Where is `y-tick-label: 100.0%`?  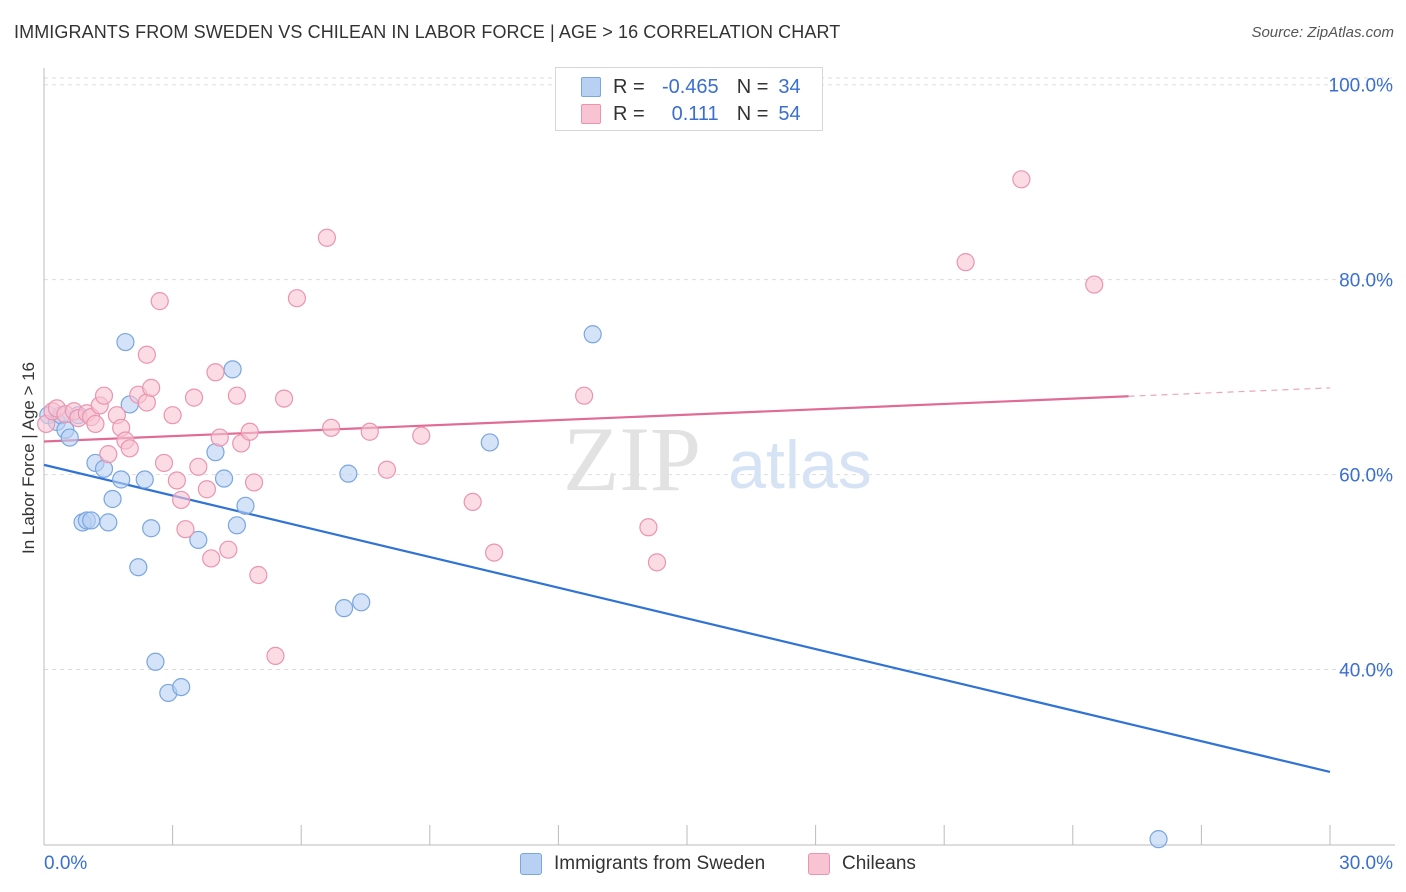 y-tick-label: 100.0% is located at coordinates (1361, 86).